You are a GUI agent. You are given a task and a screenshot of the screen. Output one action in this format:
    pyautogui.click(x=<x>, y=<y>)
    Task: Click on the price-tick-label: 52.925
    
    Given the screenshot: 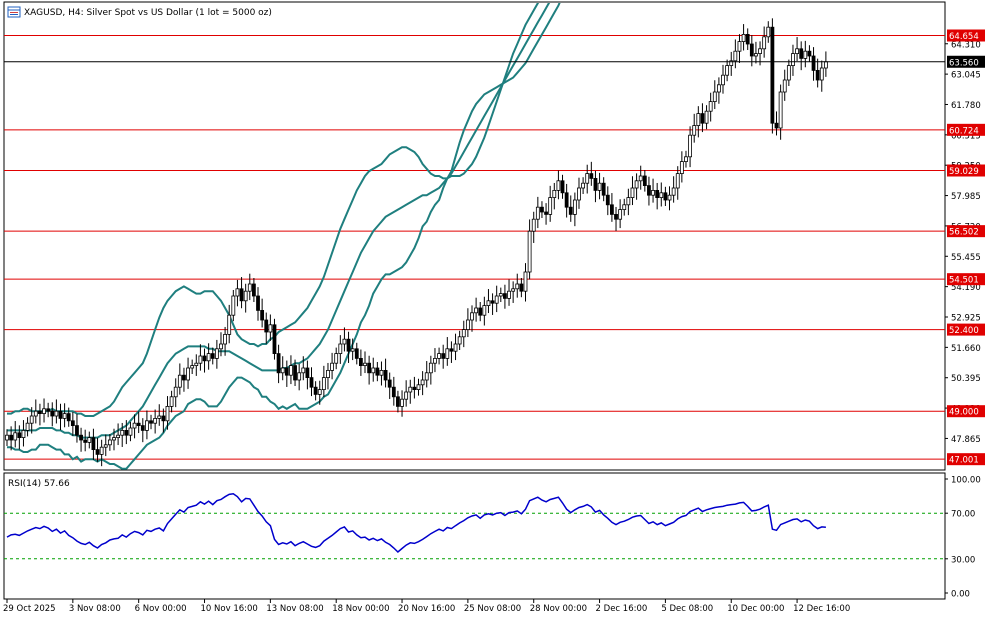 What is the action you would take?
    pyautogui.click(x=966, y=319)
    